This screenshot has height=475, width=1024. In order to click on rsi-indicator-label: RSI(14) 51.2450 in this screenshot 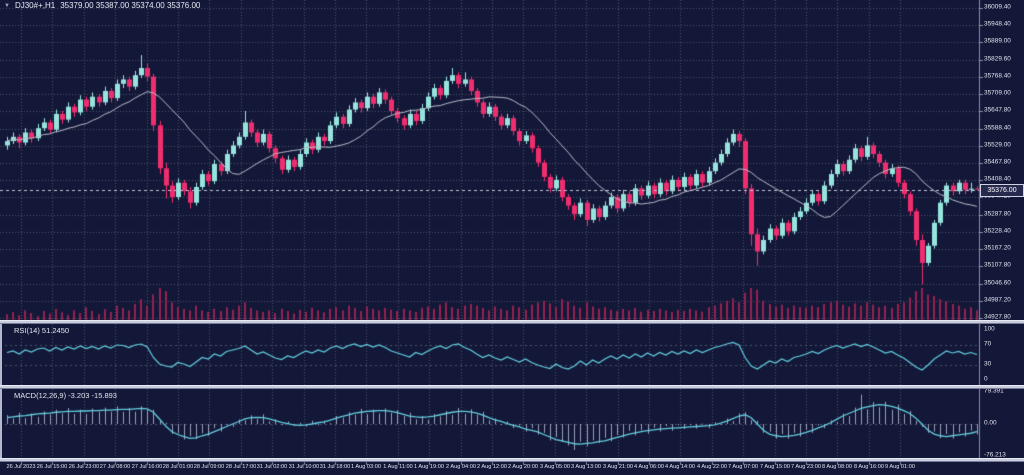, I will do `click(42, 330)`.